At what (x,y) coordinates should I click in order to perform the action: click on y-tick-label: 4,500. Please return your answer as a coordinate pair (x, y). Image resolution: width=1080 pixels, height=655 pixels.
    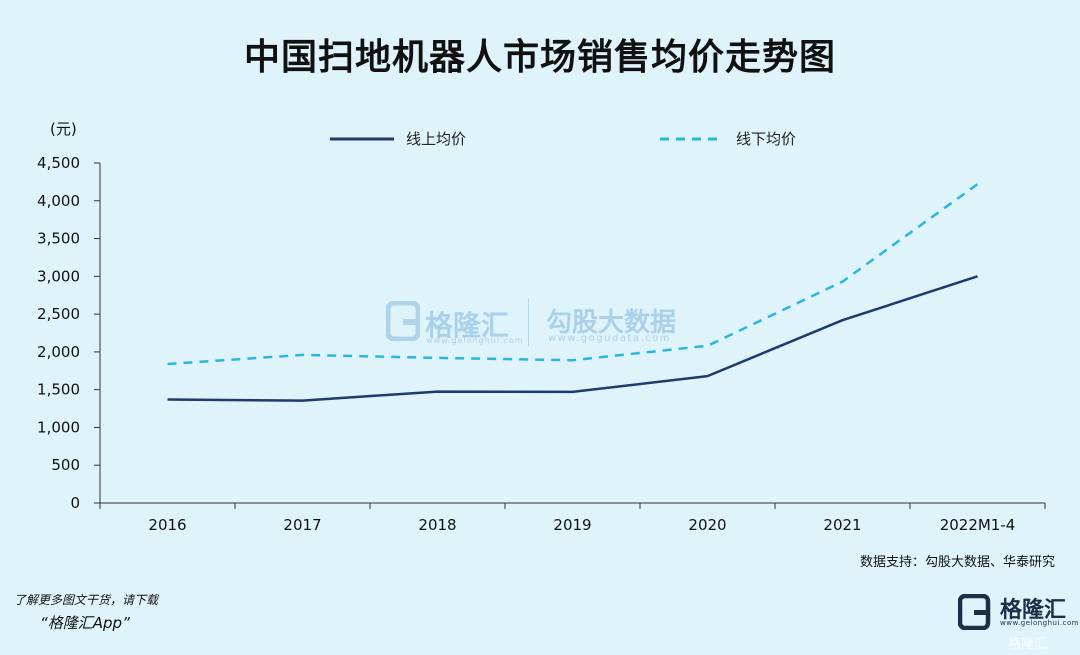
    Looking at the image, I should click on (58, 163).